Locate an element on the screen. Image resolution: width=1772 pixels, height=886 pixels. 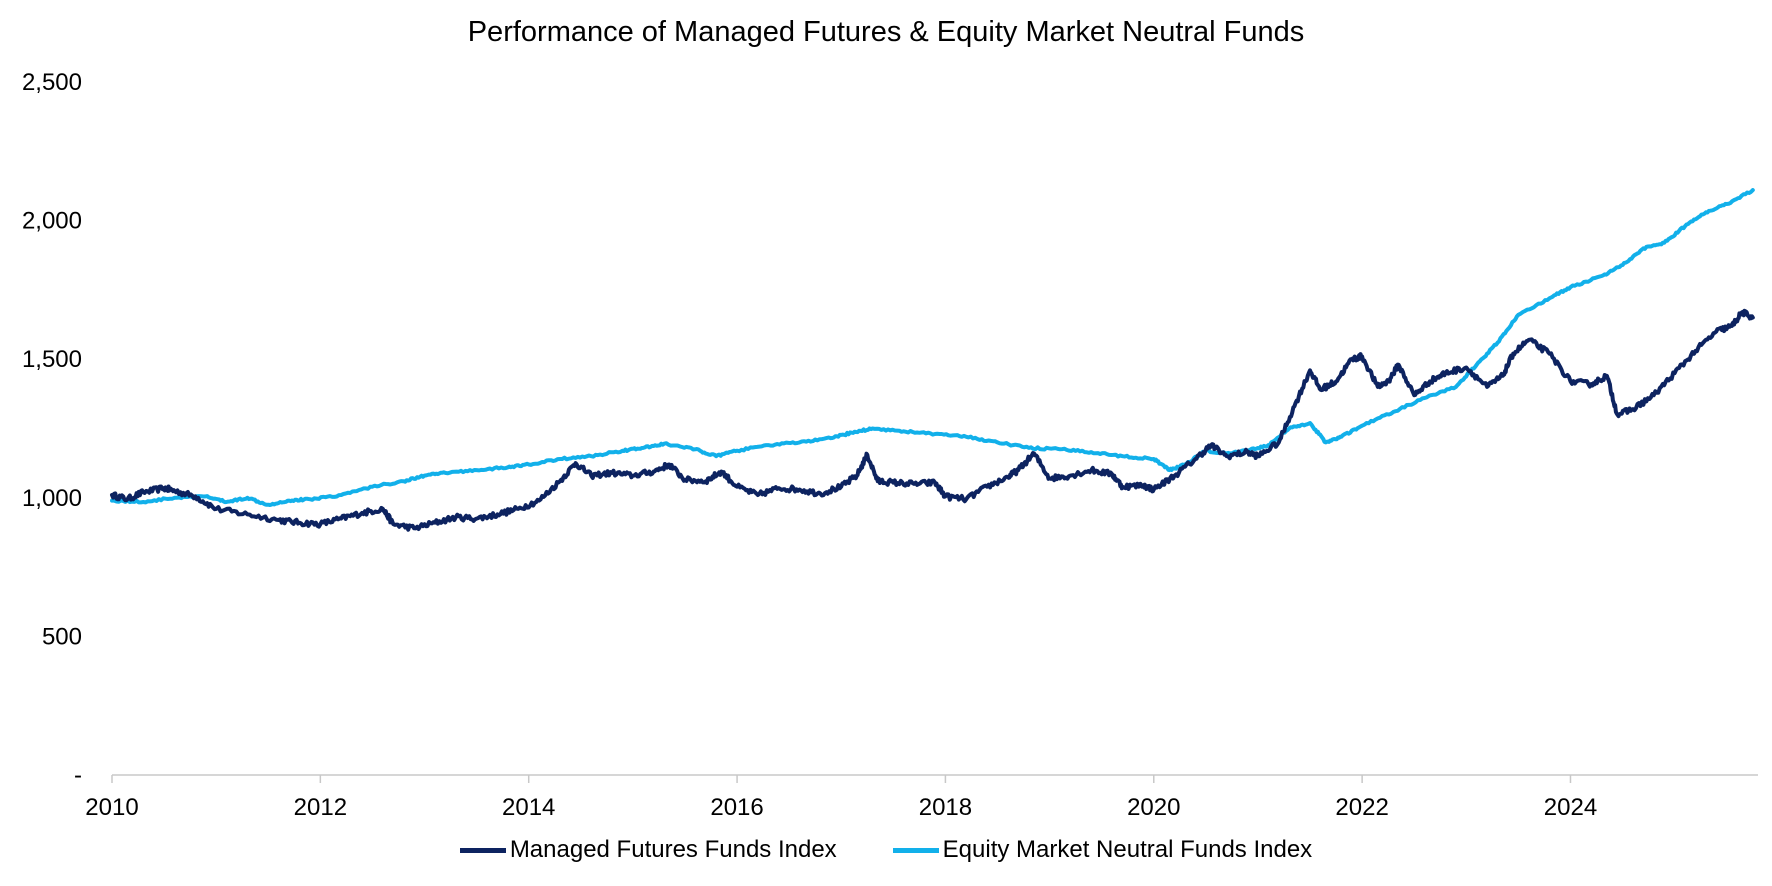
x-tick-label: 2018 is located at coordinates (945, 807).